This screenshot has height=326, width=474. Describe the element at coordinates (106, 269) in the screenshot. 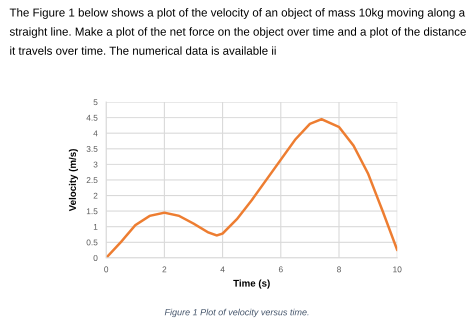

I see `x-tick-label: 0` at that location.